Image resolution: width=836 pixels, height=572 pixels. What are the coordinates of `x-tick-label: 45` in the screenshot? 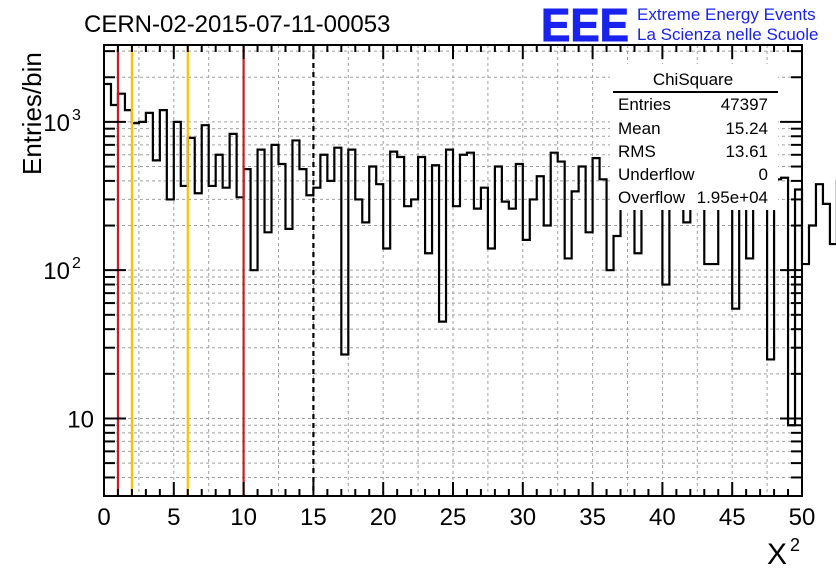 It's located at (732, 517).